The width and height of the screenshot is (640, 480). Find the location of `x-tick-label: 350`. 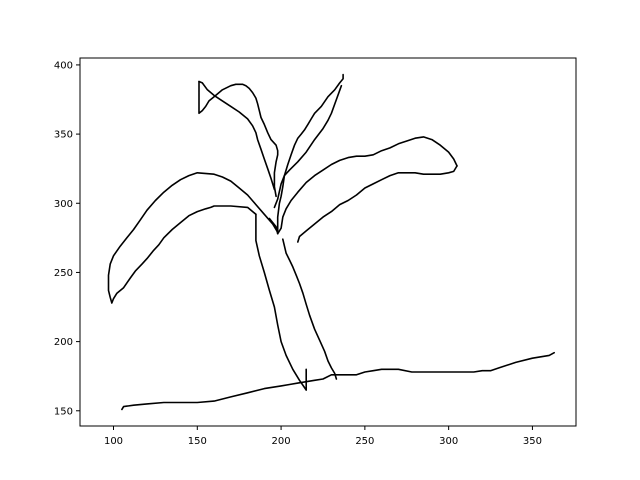

x-tick-label: 350 is located at coordinates (532, 441).